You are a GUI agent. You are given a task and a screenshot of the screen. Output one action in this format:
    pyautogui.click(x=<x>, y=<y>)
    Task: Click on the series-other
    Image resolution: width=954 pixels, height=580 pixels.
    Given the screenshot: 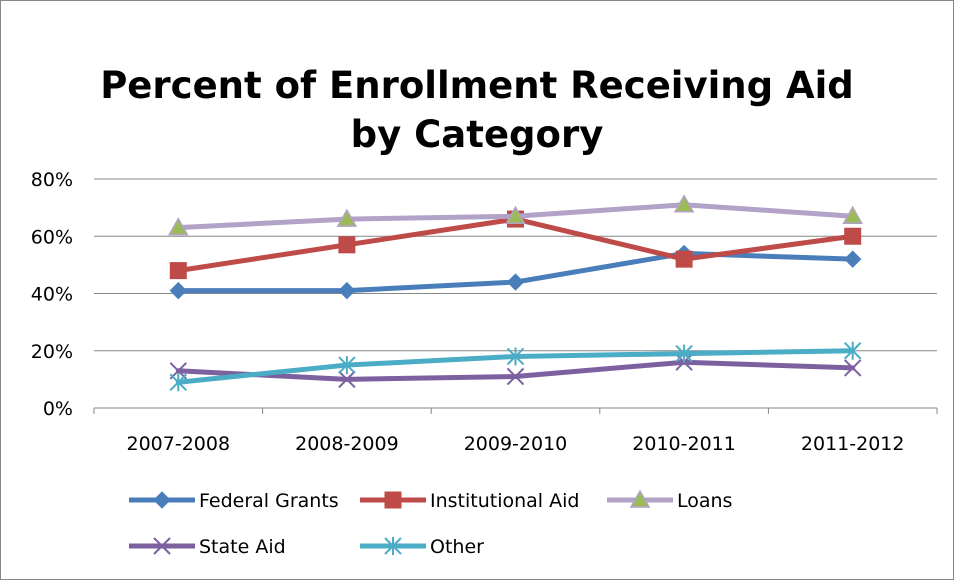 What is the action you would take?
    pyautogui.click(x=515, y=366)
    